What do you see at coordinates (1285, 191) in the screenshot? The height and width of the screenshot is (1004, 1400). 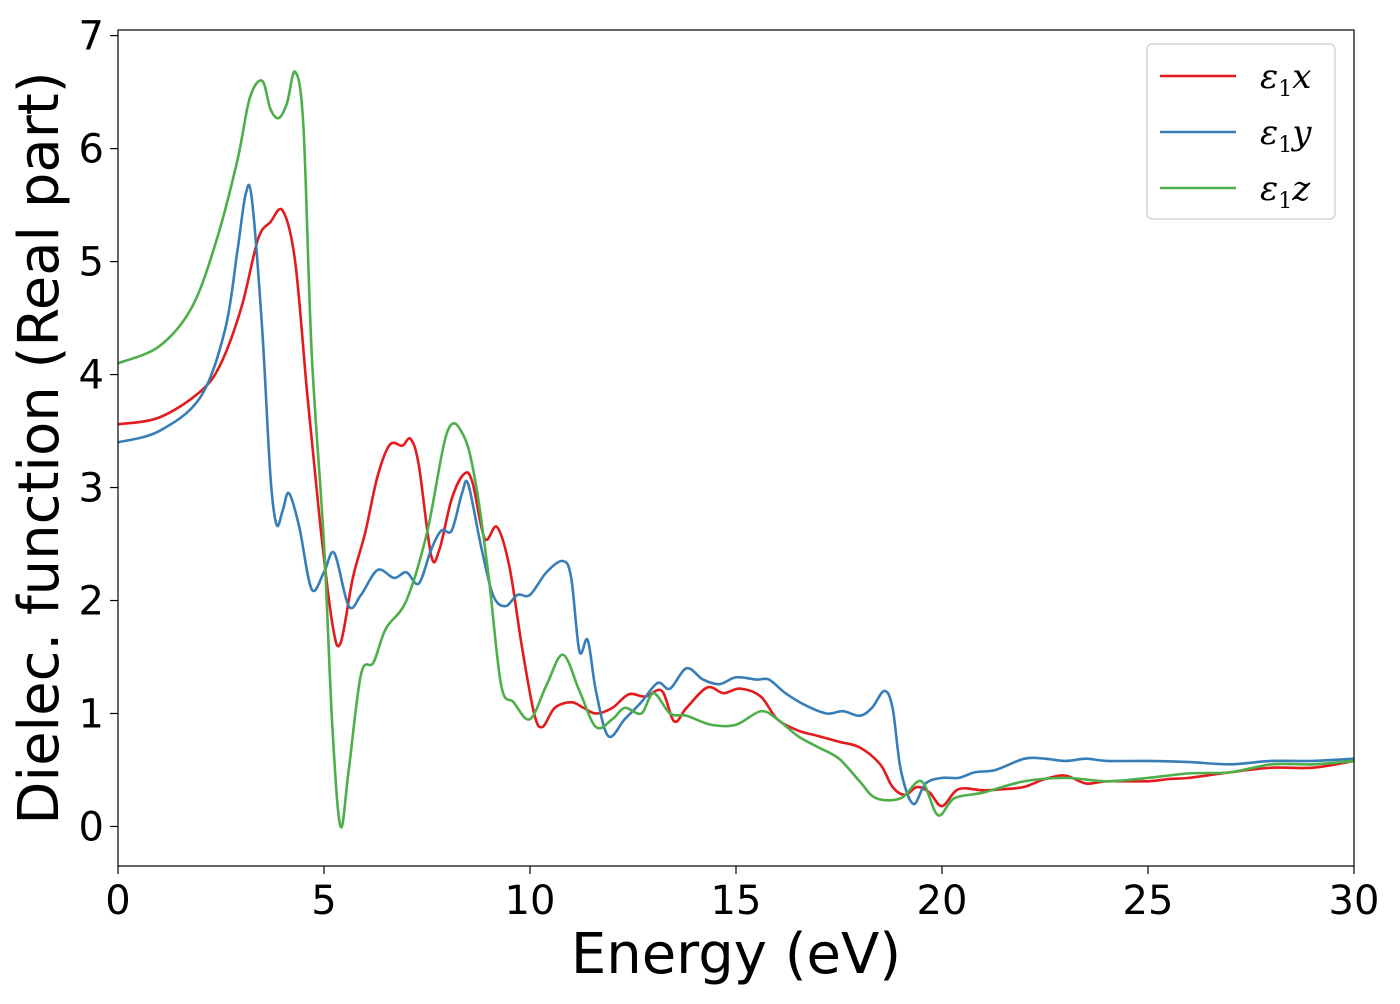 I see `legend-label-z: ε1z` at bounding box center [1285, 191].